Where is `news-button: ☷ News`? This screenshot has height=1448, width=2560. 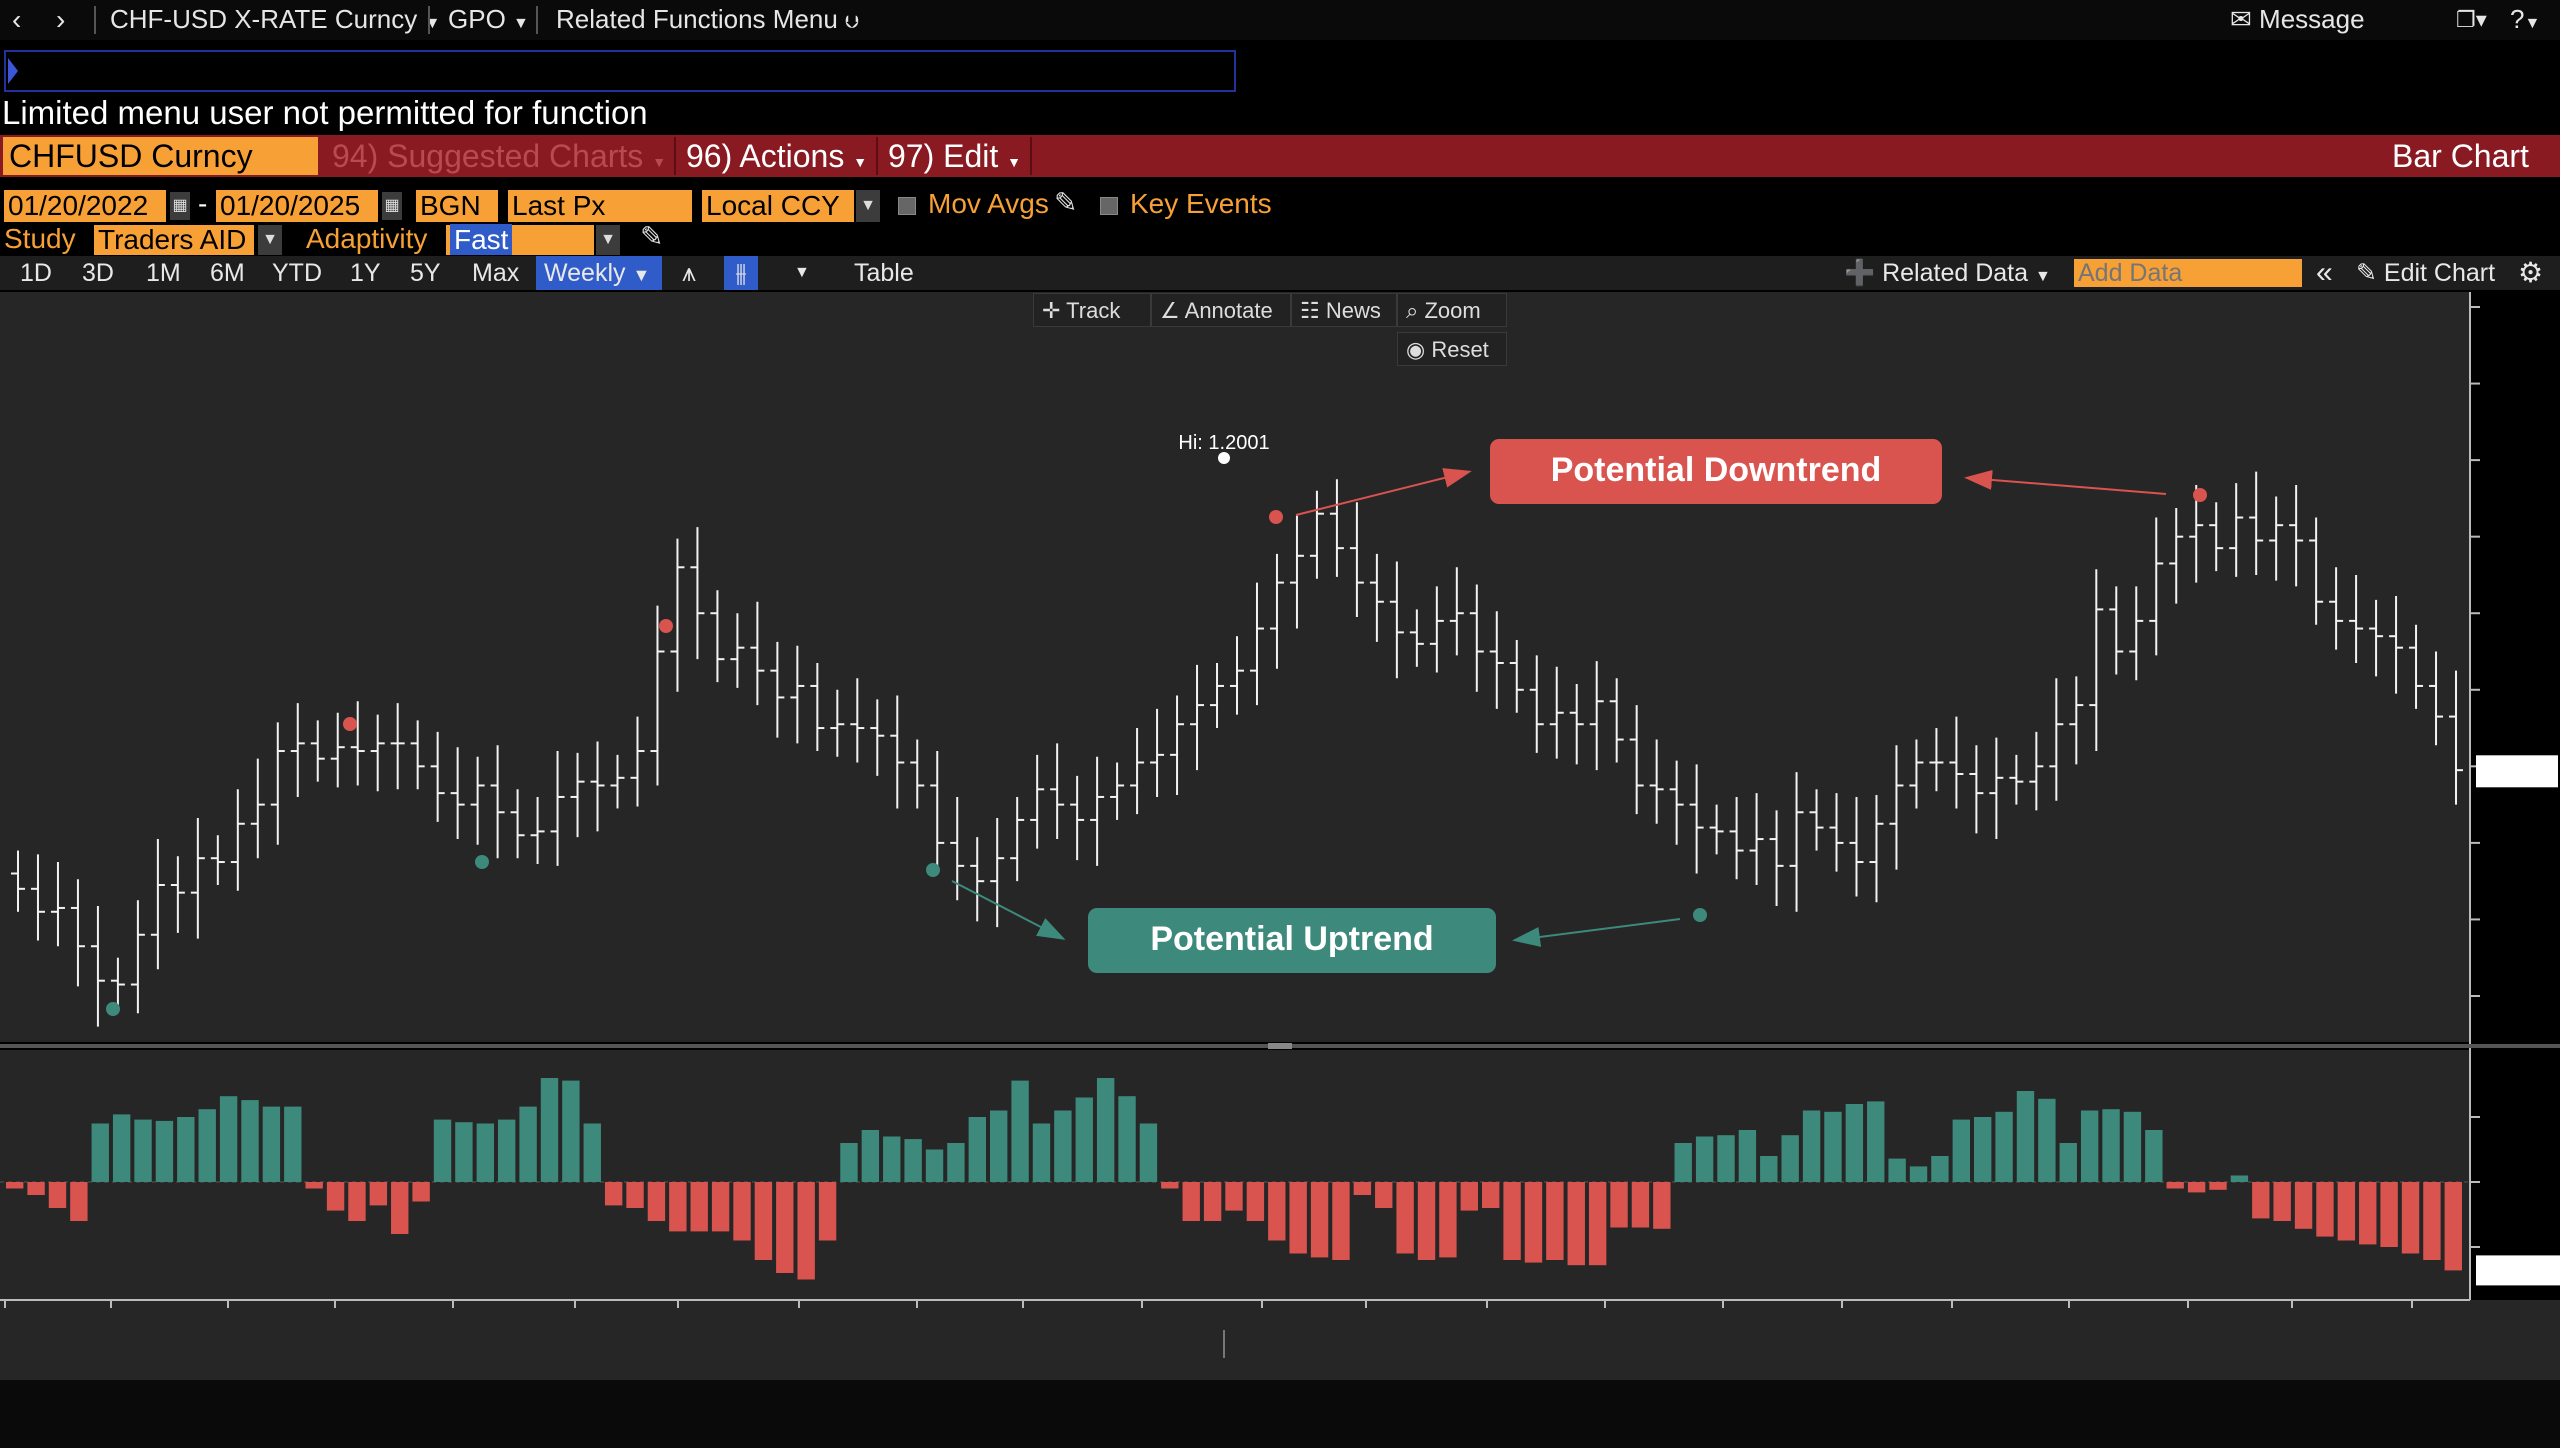
news-button: ☷ News is located at coordinates (1344, 310).